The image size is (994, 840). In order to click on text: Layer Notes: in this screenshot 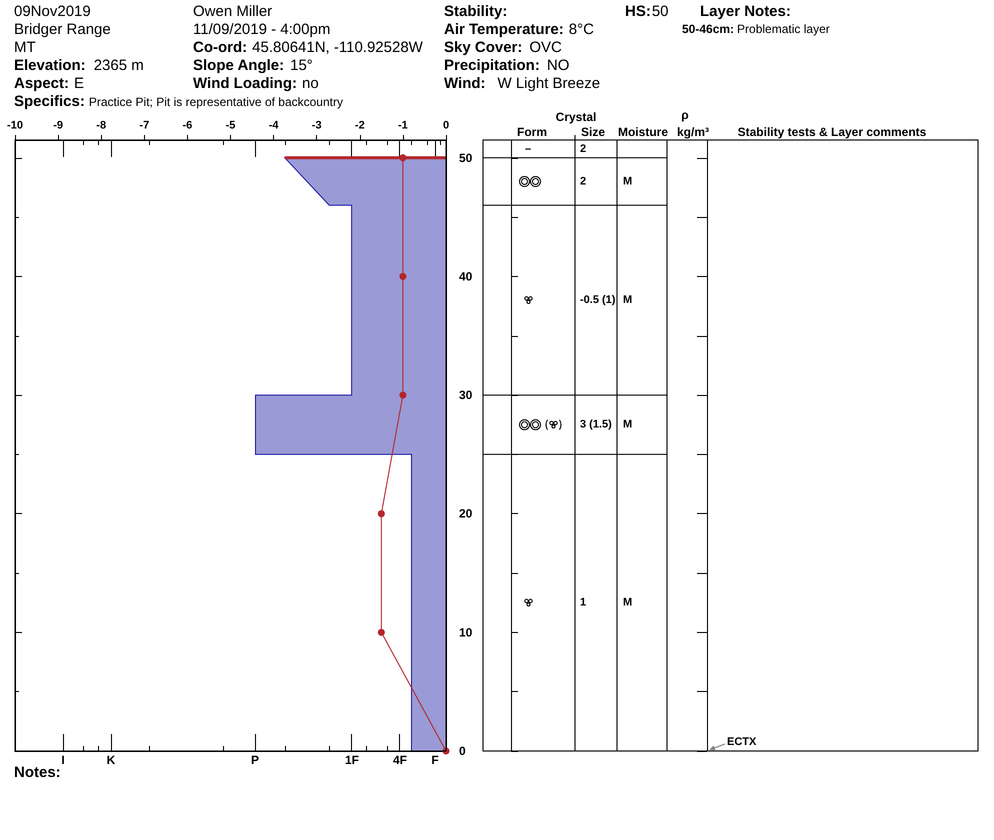, I will do `click(745, 11)`.